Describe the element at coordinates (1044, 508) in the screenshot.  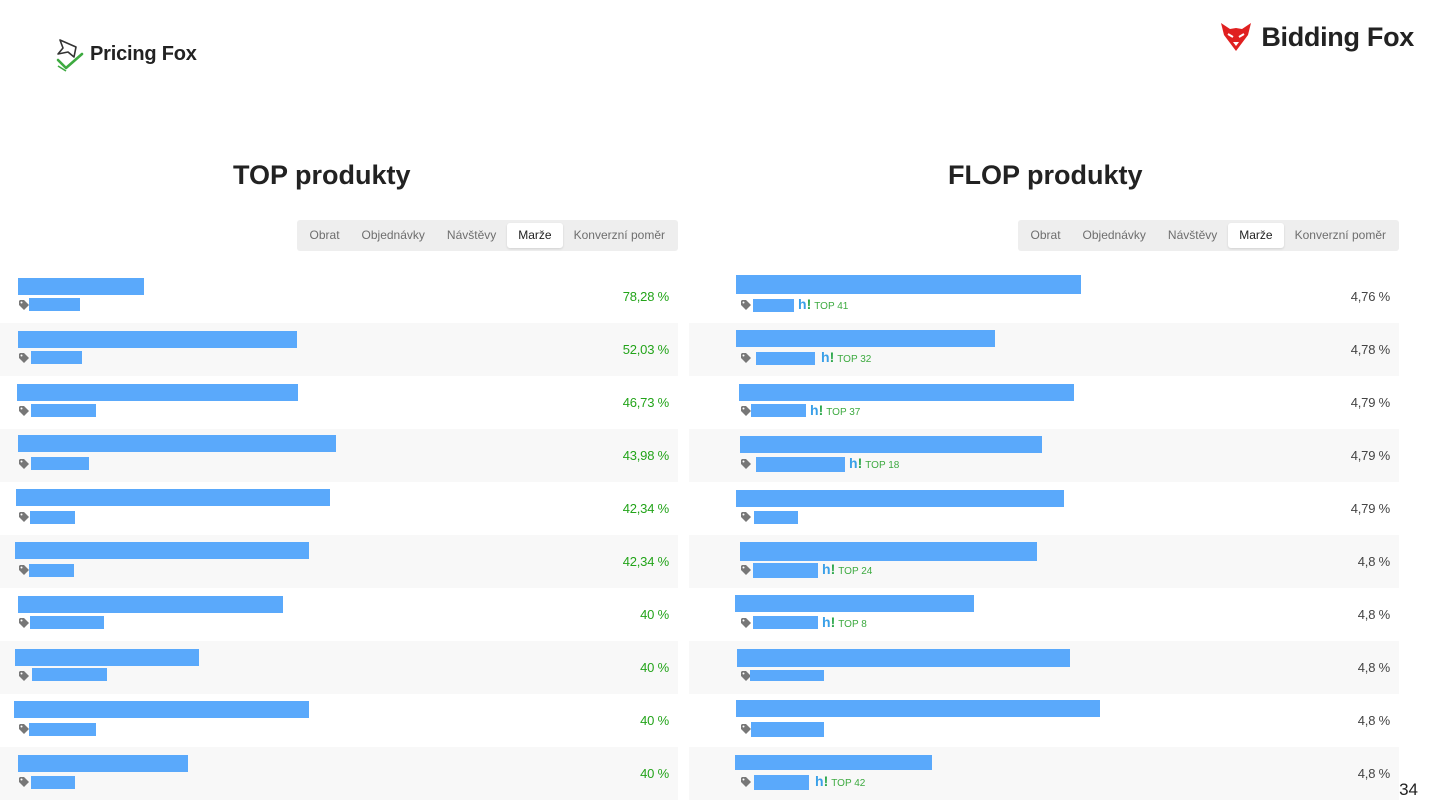
I see `product-row: 4,79 %` at that location.